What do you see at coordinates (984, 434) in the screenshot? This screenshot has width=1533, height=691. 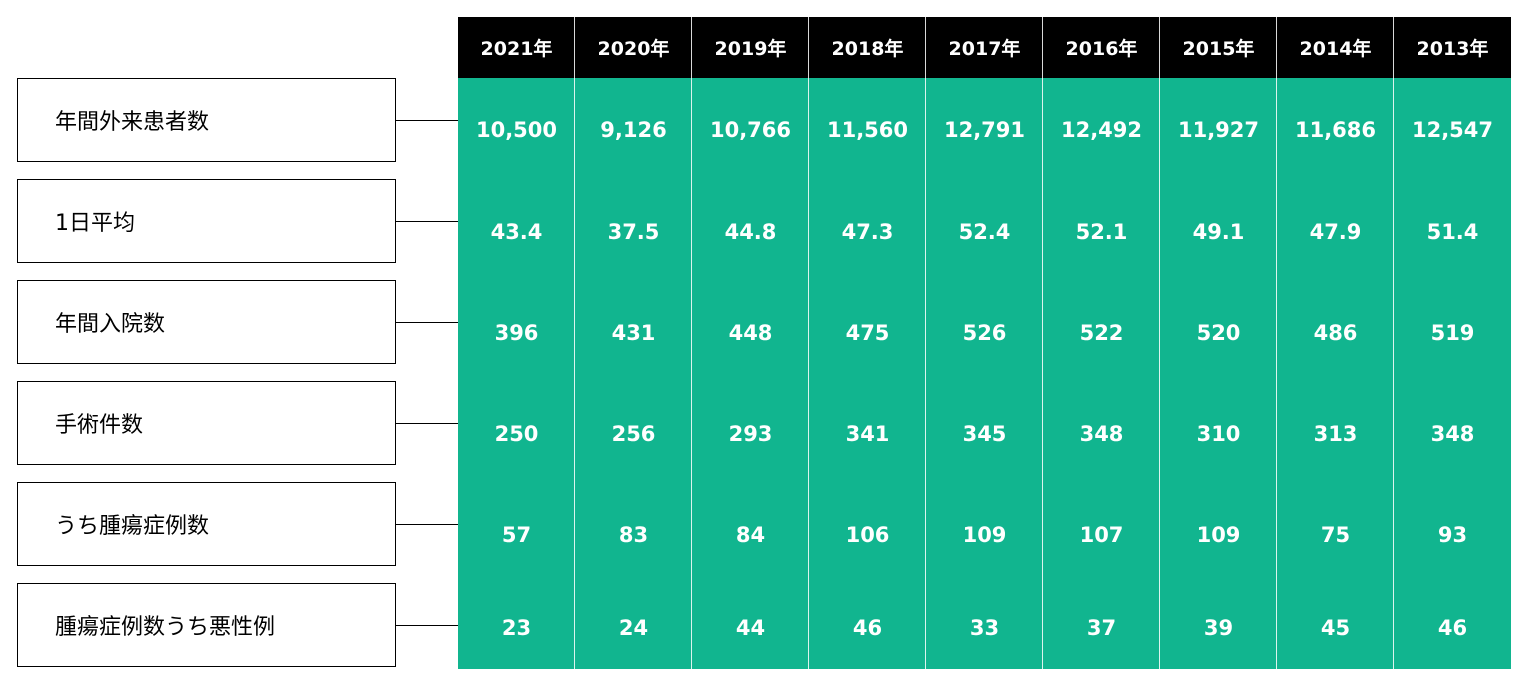 I see `table-cell: 345` at bounding box center [984, 434].